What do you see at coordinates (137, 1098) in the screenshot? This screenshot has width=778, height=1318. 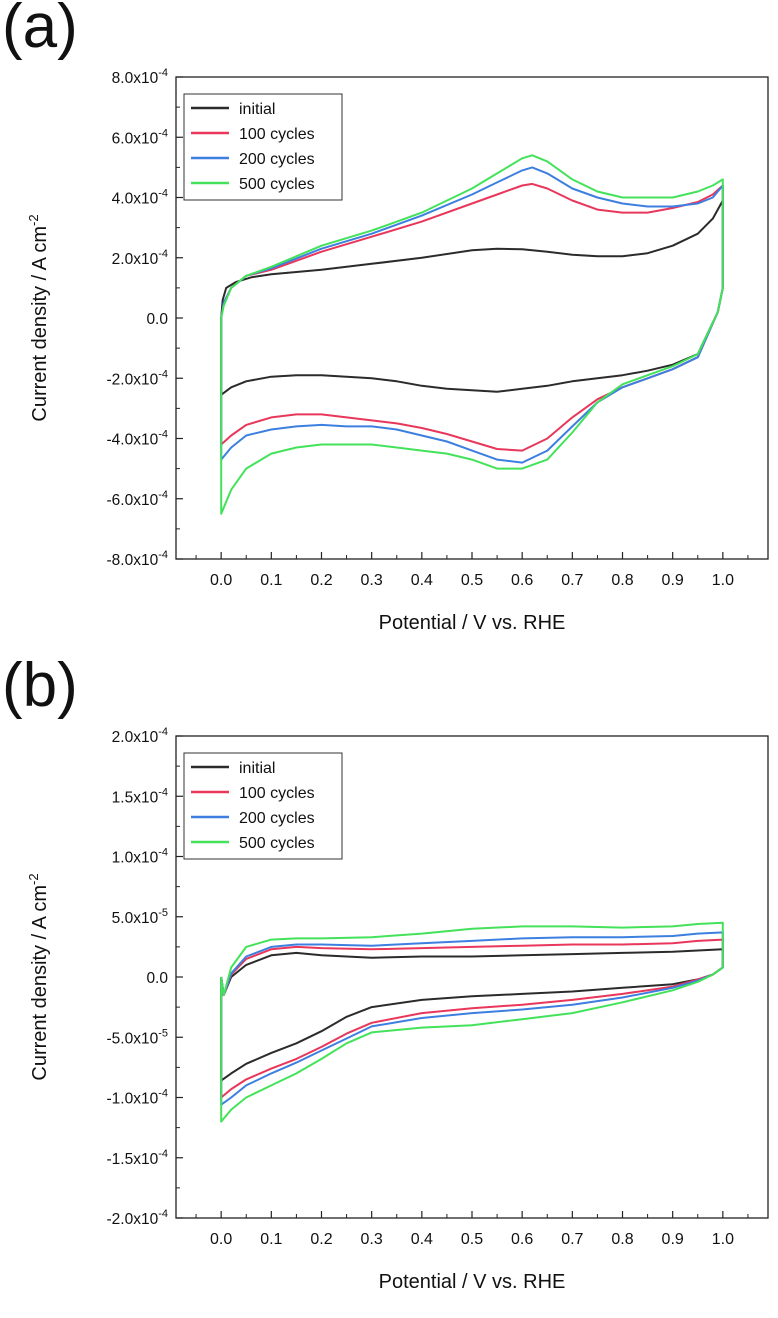 I see `y-tick-label: -1.0x10⁻⁴` at bounding box center [137, 1098].